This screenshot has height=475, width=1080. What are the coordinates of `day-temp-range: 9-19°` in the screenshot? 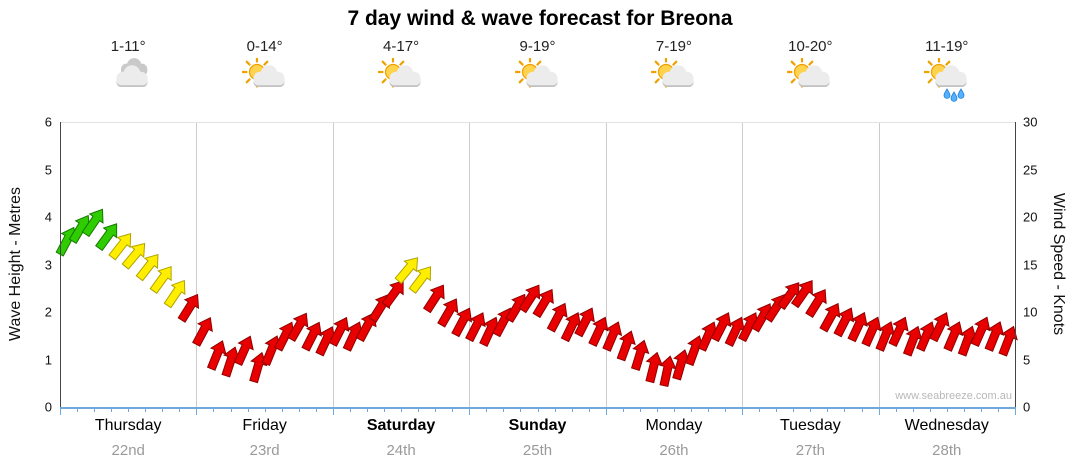 It's located at (537, 46).